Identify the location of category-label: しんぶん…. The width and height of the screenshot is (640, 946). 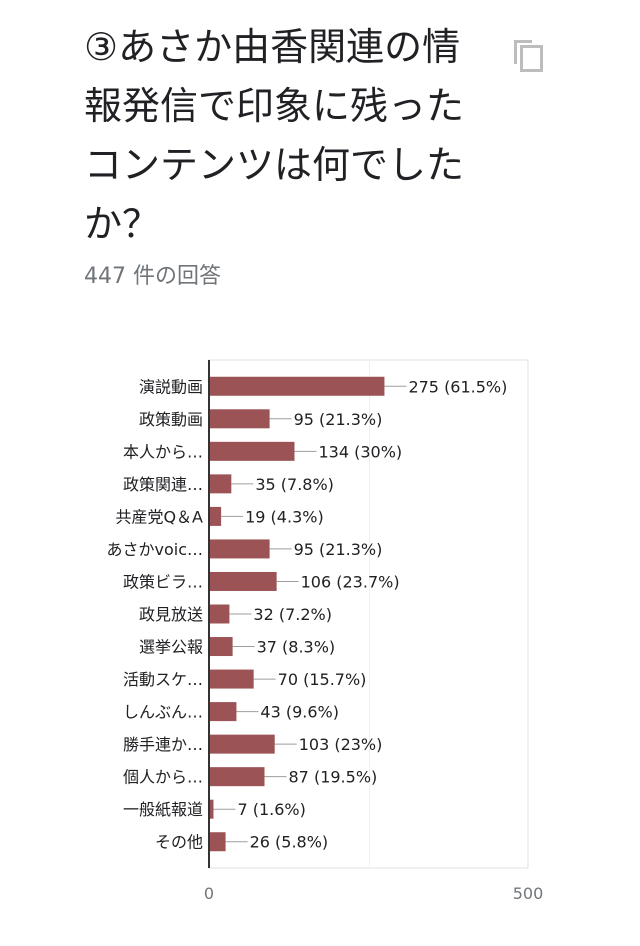
(163, 712).